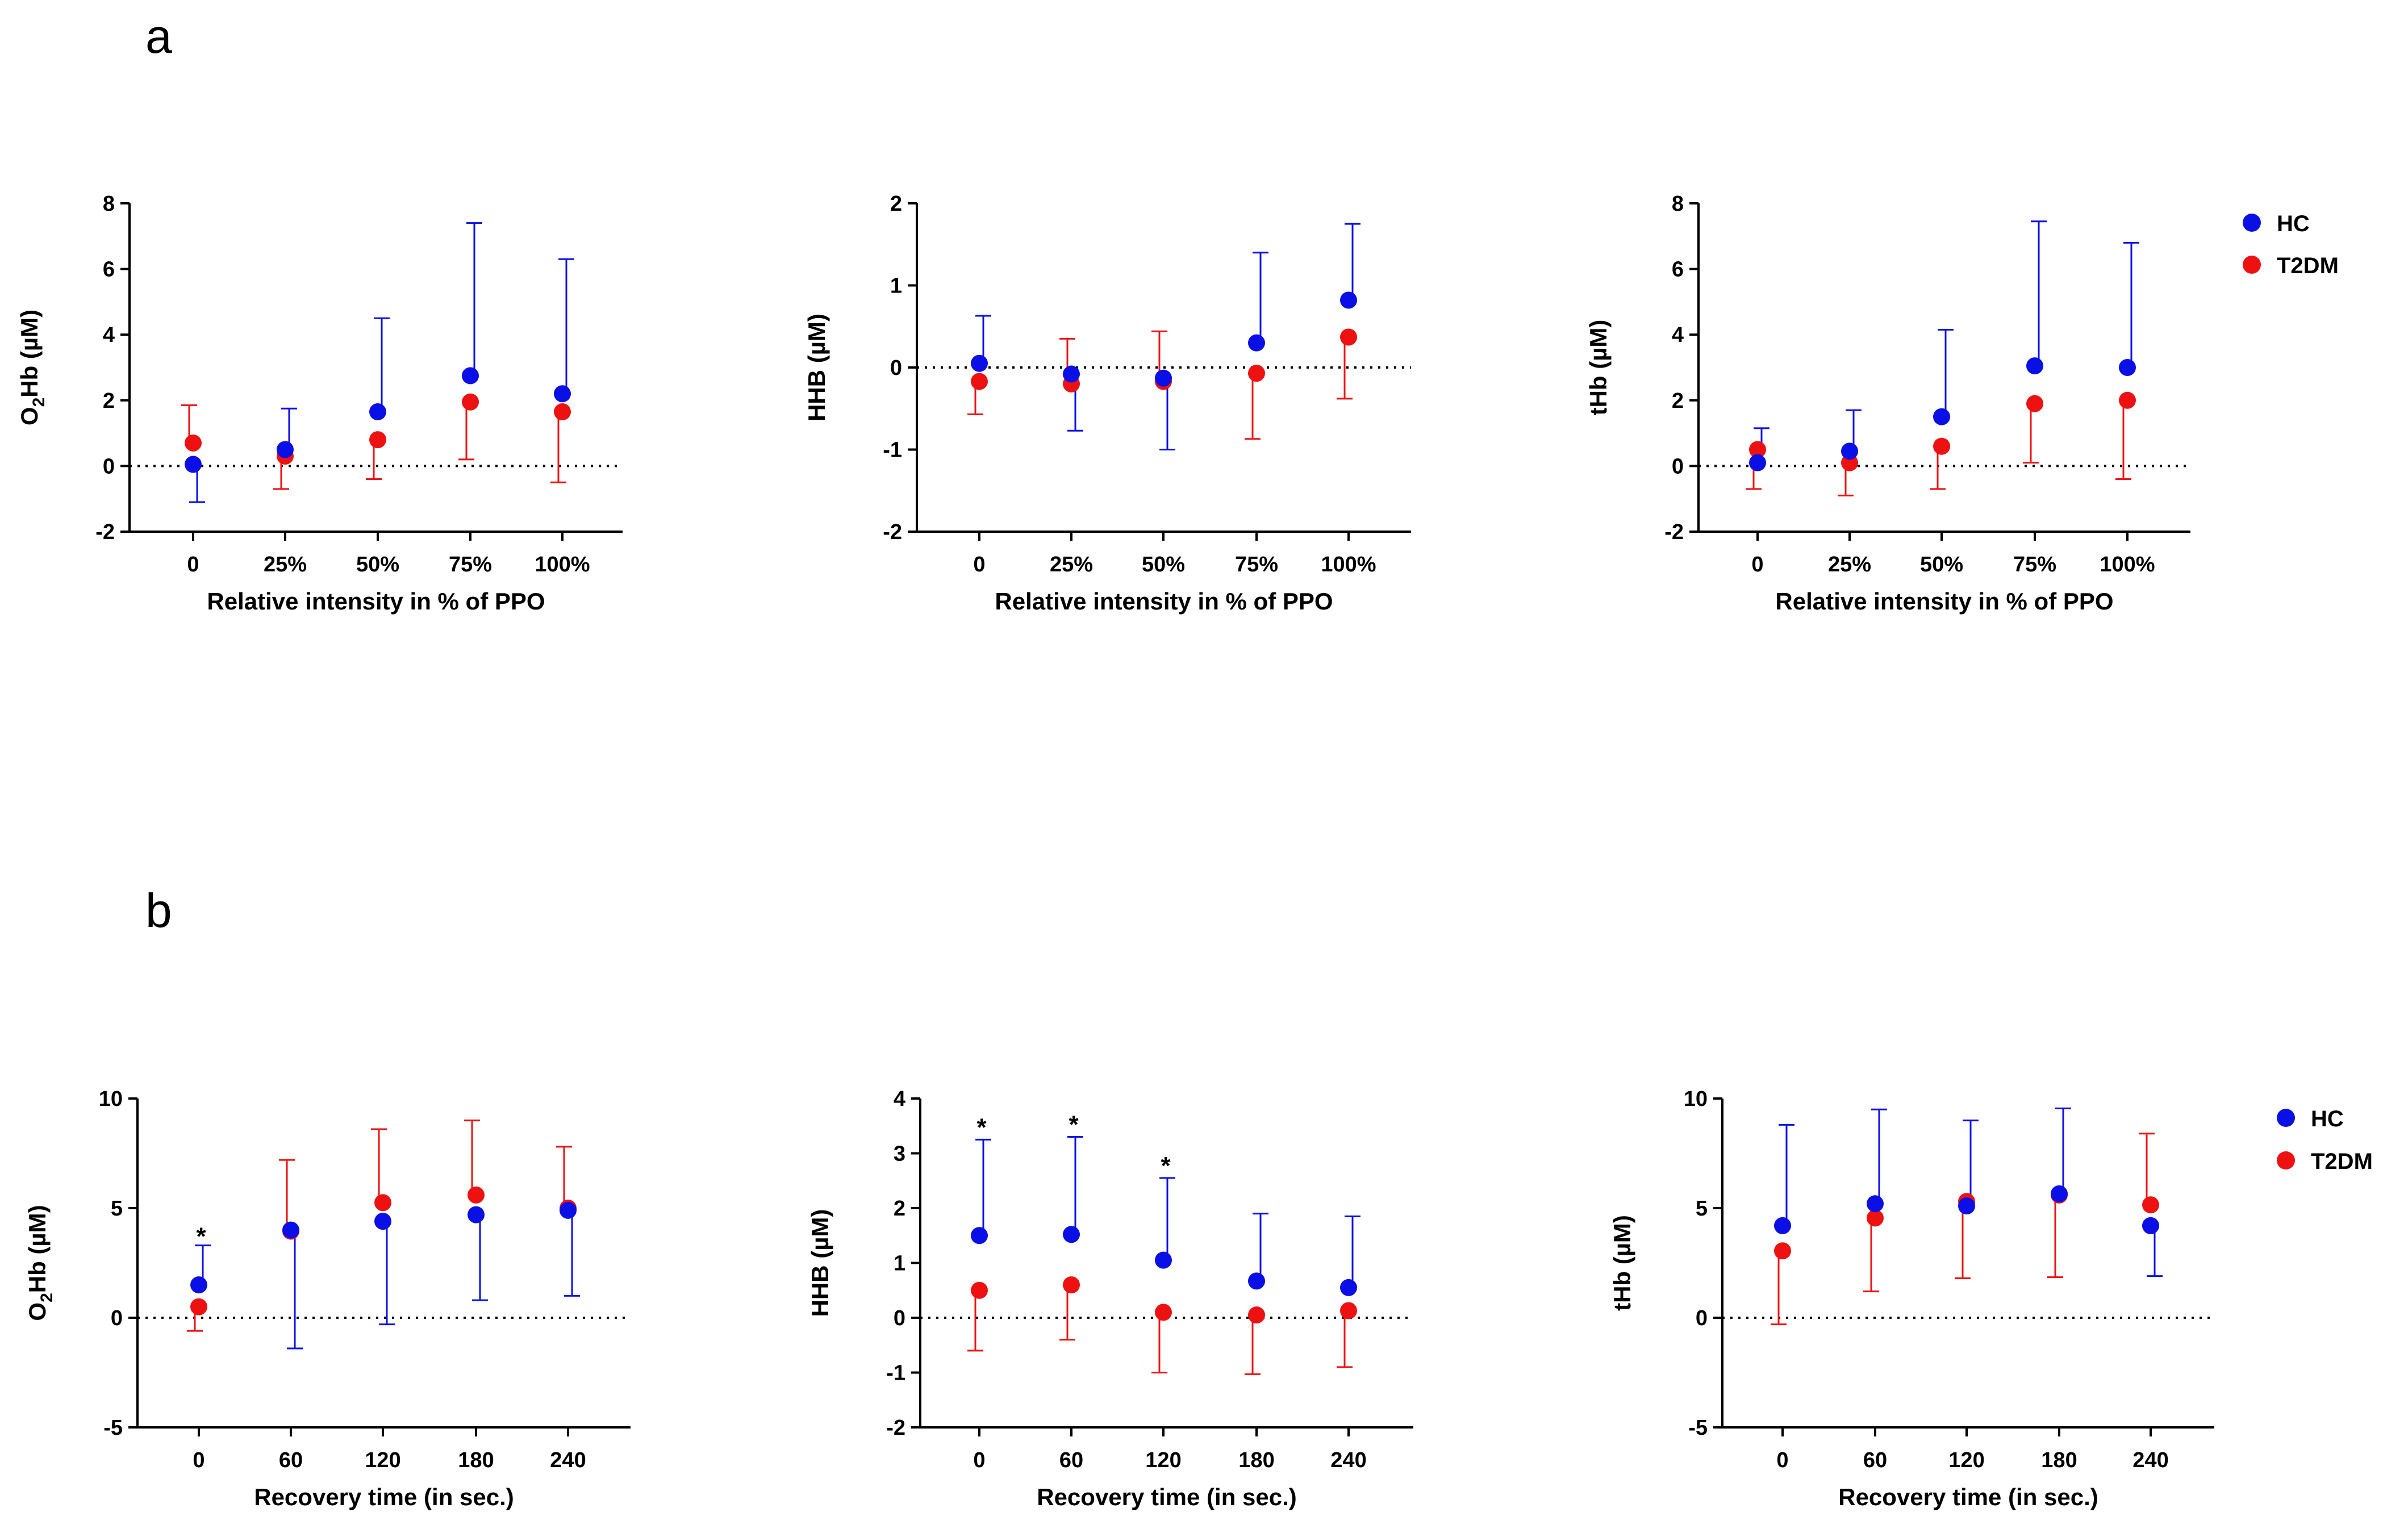  Describe the element at coordinates (37, 1249) in the screenshot. I see `y-axis-title-part: Hb (µM)` at that location.